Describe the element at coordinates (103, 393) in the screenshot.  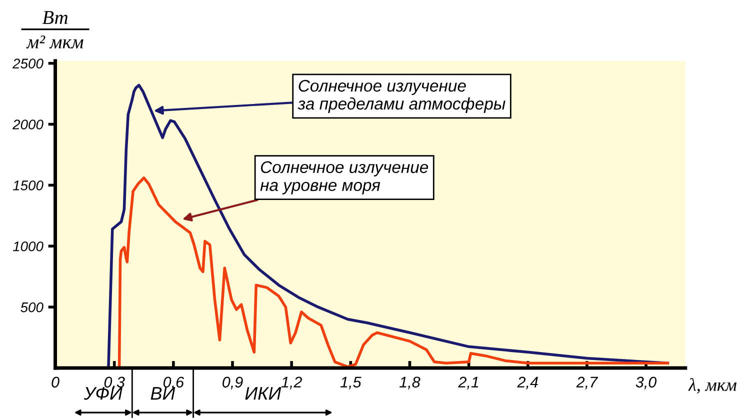
I see `text: УФИ` at that location.